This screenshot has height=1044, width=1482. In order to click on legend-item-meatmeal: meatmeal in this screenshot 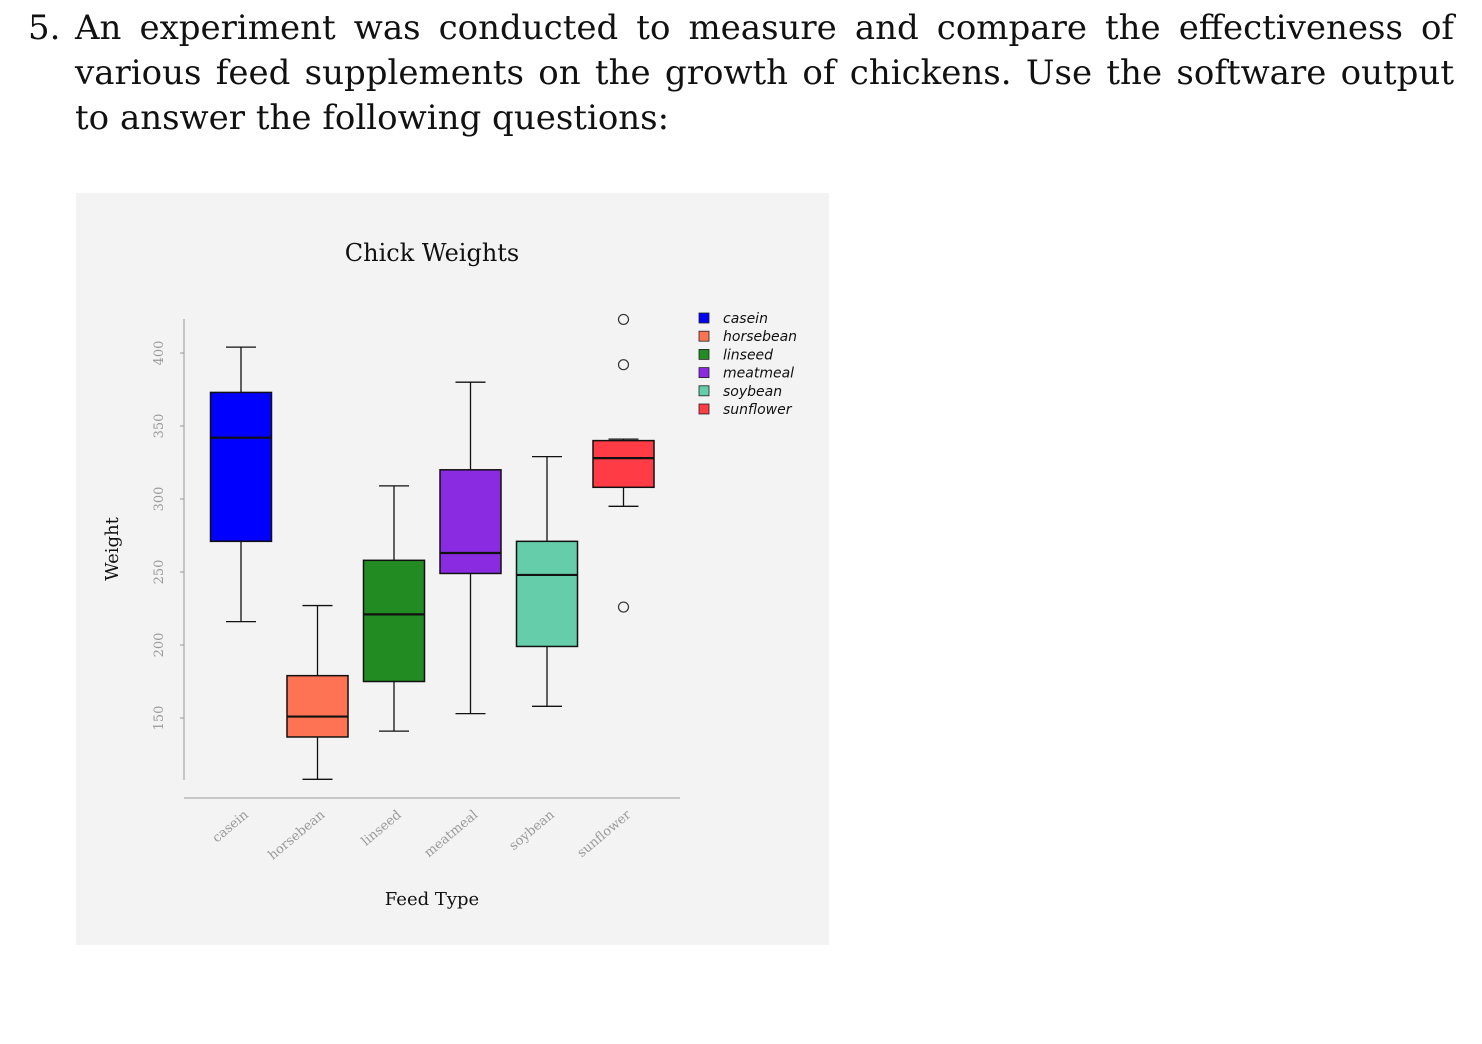, I will do `click(746, 374)`.